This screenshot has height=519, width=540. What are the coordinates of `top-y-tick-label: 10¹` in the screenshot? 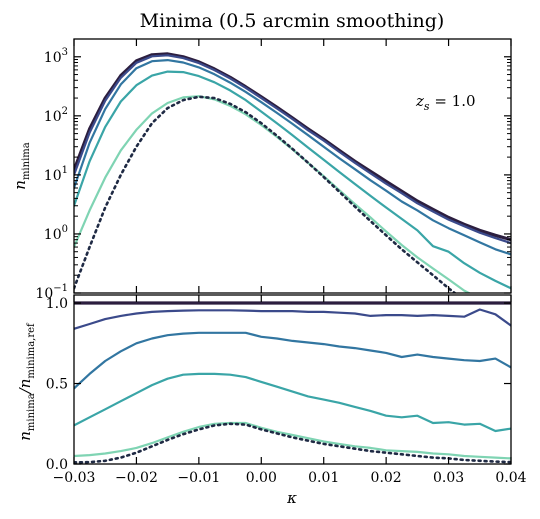 It's located at (56, 174).